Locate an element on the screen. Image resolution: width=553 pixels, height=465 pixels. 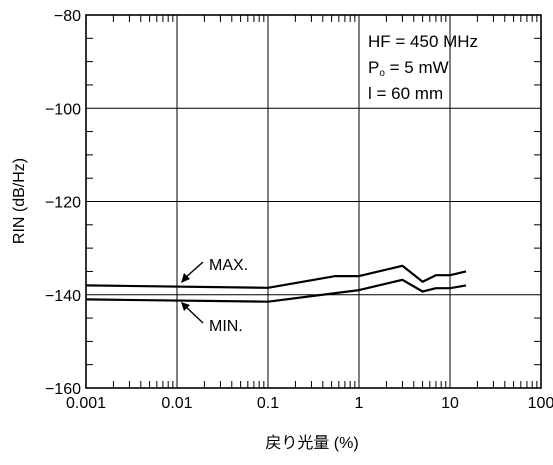
series-lines is located at coordinates (276, 283).